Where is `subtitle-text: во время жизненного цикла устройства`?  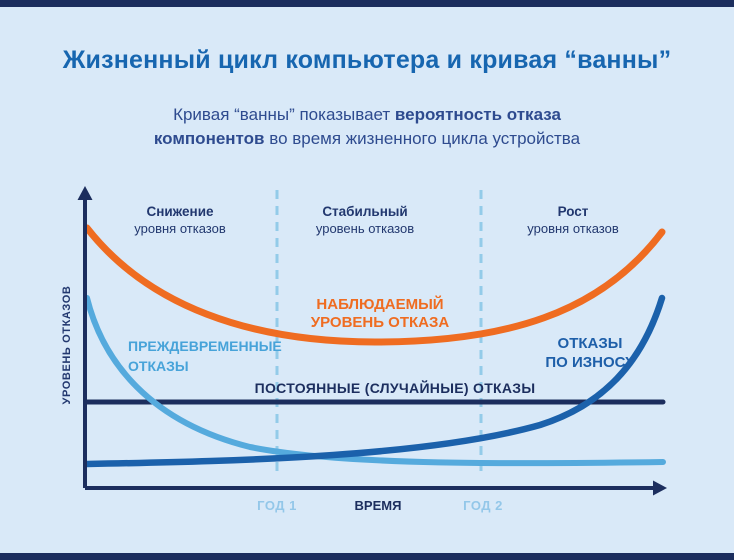
subtitle-text: во время жизненного цикла устройства is located at coordinates (422, 138).